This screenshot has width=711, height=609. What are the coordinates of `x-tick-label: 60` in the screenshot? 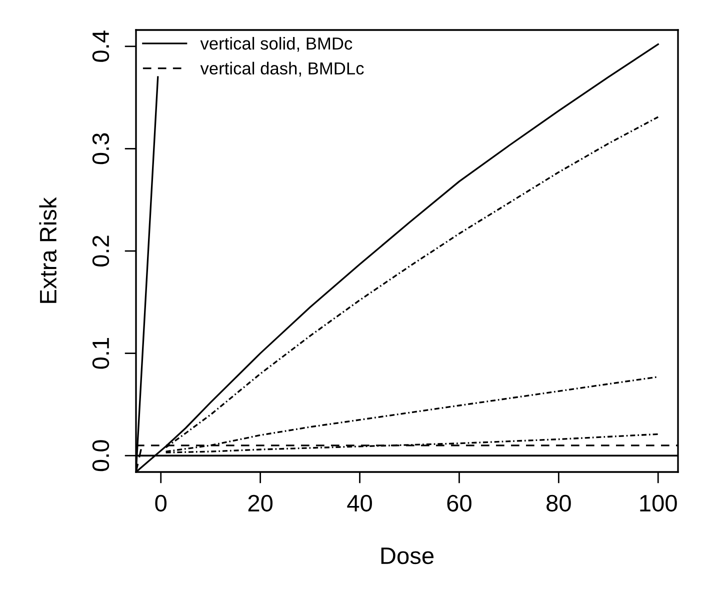 It's located at (459, 503).